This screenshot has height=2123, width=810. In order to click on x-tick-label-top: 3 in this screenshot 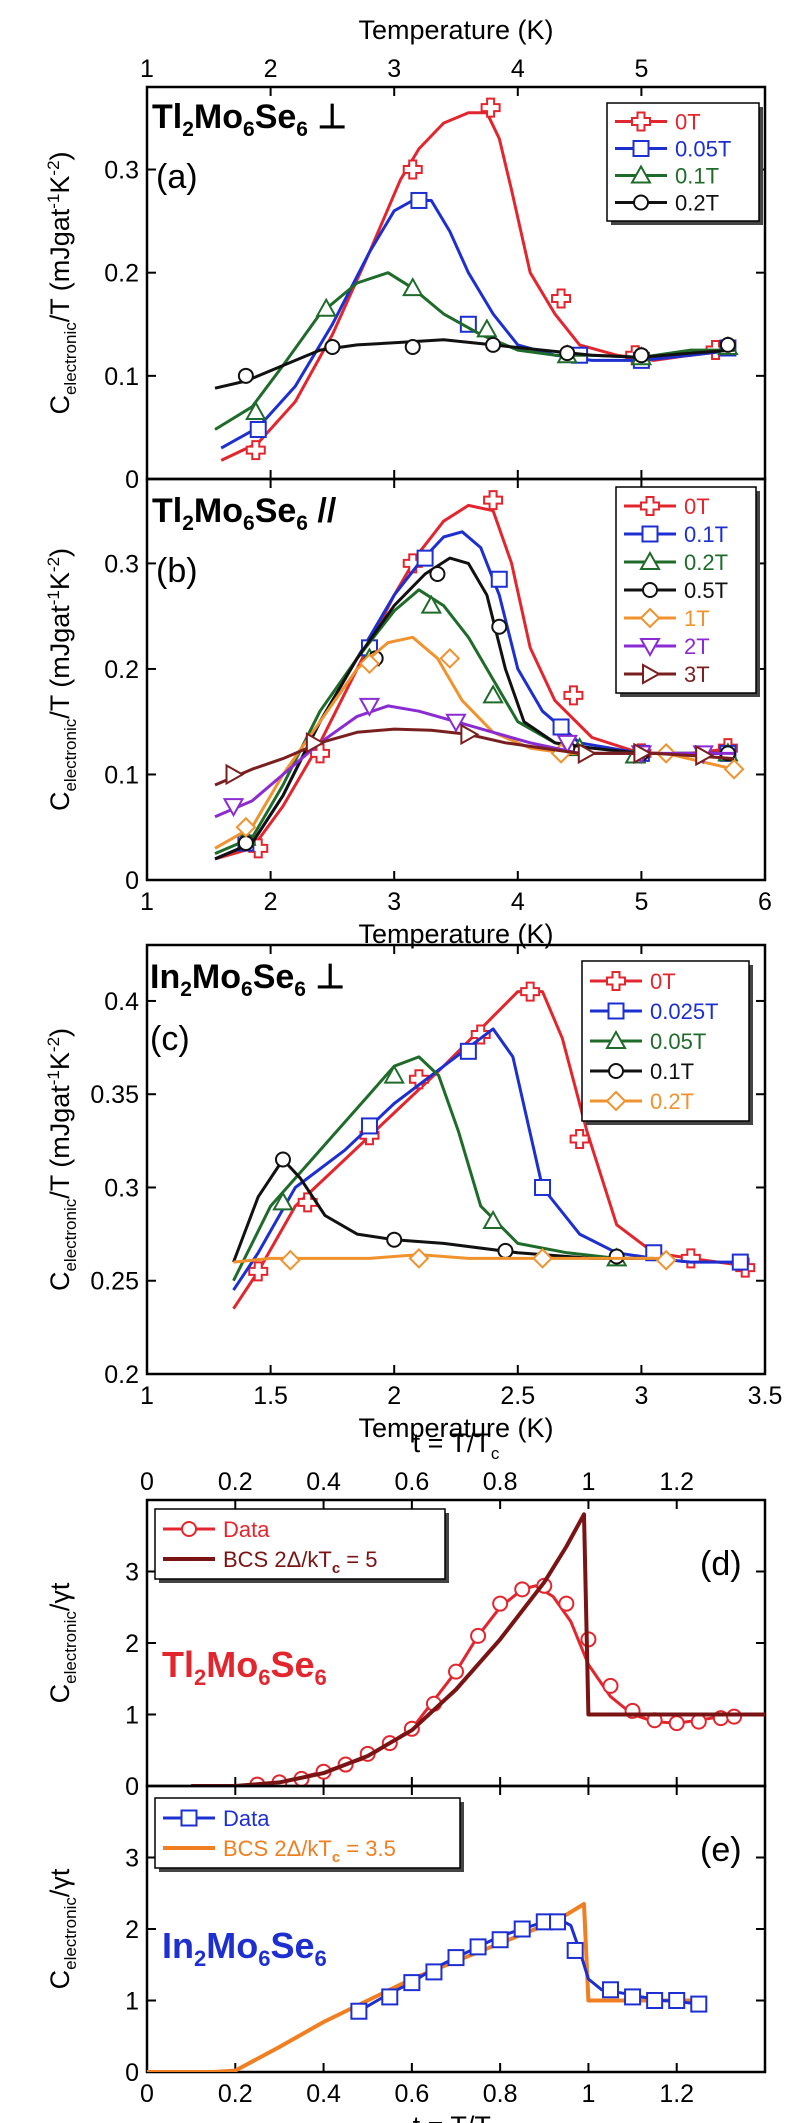, I will do `click(394, 69)`.